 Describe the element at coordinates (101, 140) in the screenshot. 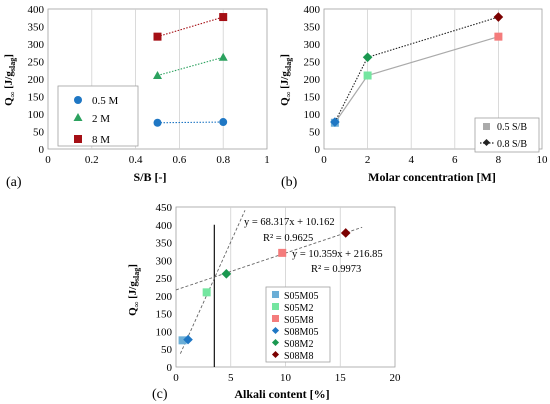

I see `legend-label-8M: 8 M` at that location.